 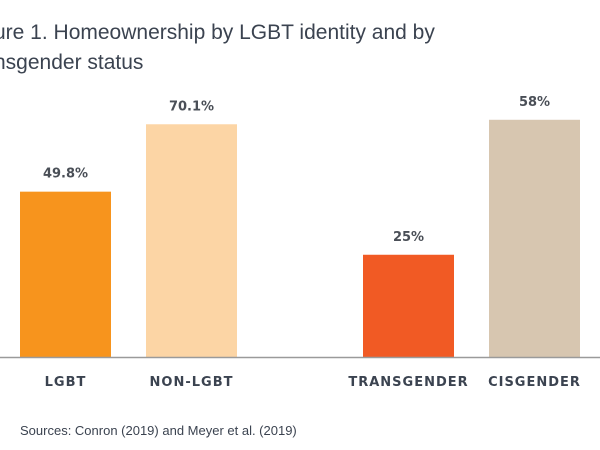 What do you see at coordinates (65, 174) in the screenshot?
I see `data-label: 49.8%` at bounding box center [65, 174].